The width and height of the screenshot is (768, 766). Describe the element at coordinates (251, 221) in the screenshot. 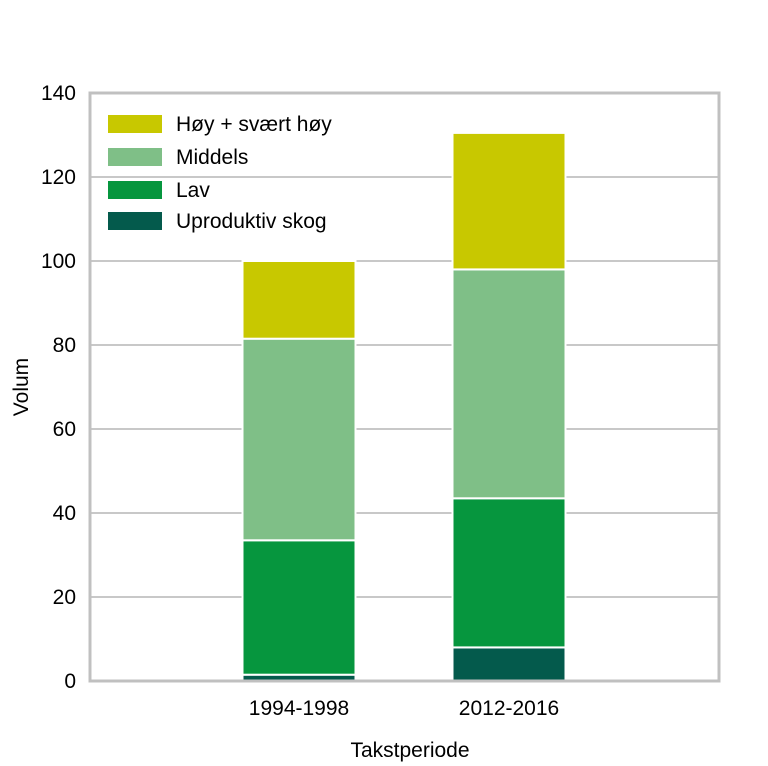

I see `legend-label: Uproduktiv skog` at that location.